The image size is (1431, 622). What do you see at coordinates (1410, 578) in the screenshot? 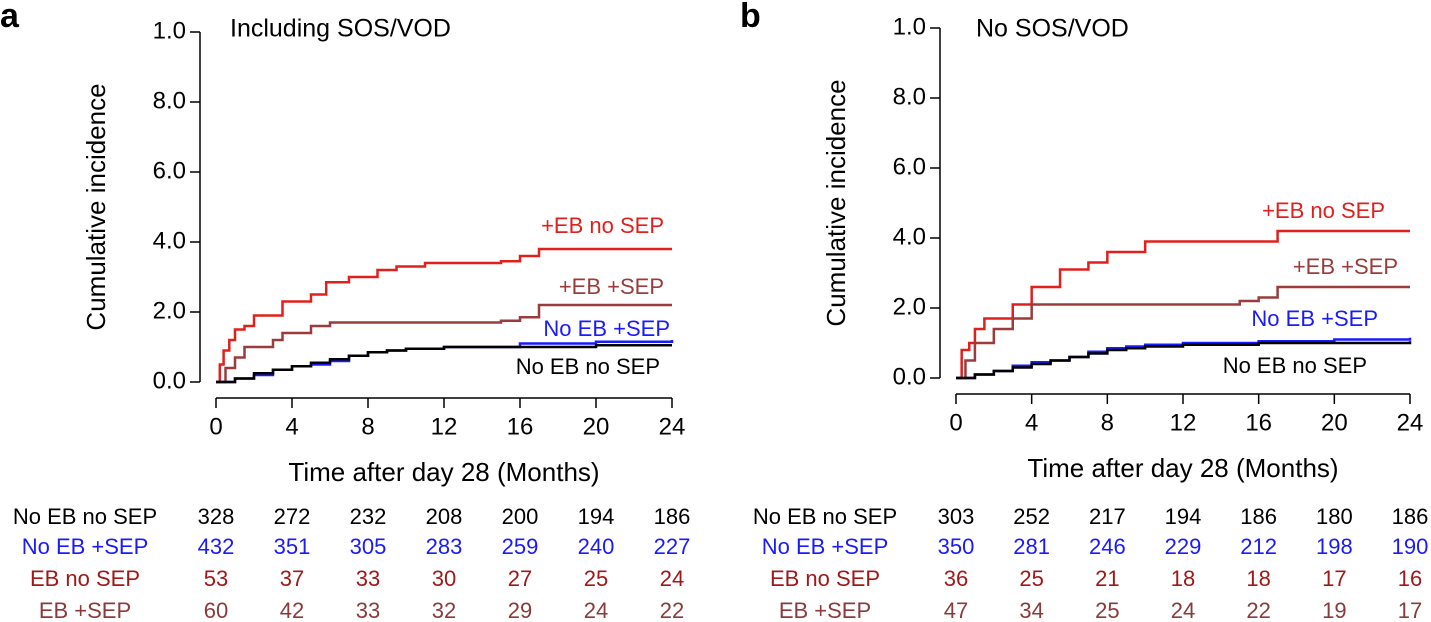
I see `risk-count: 16` at bounding box center [1410, 578].